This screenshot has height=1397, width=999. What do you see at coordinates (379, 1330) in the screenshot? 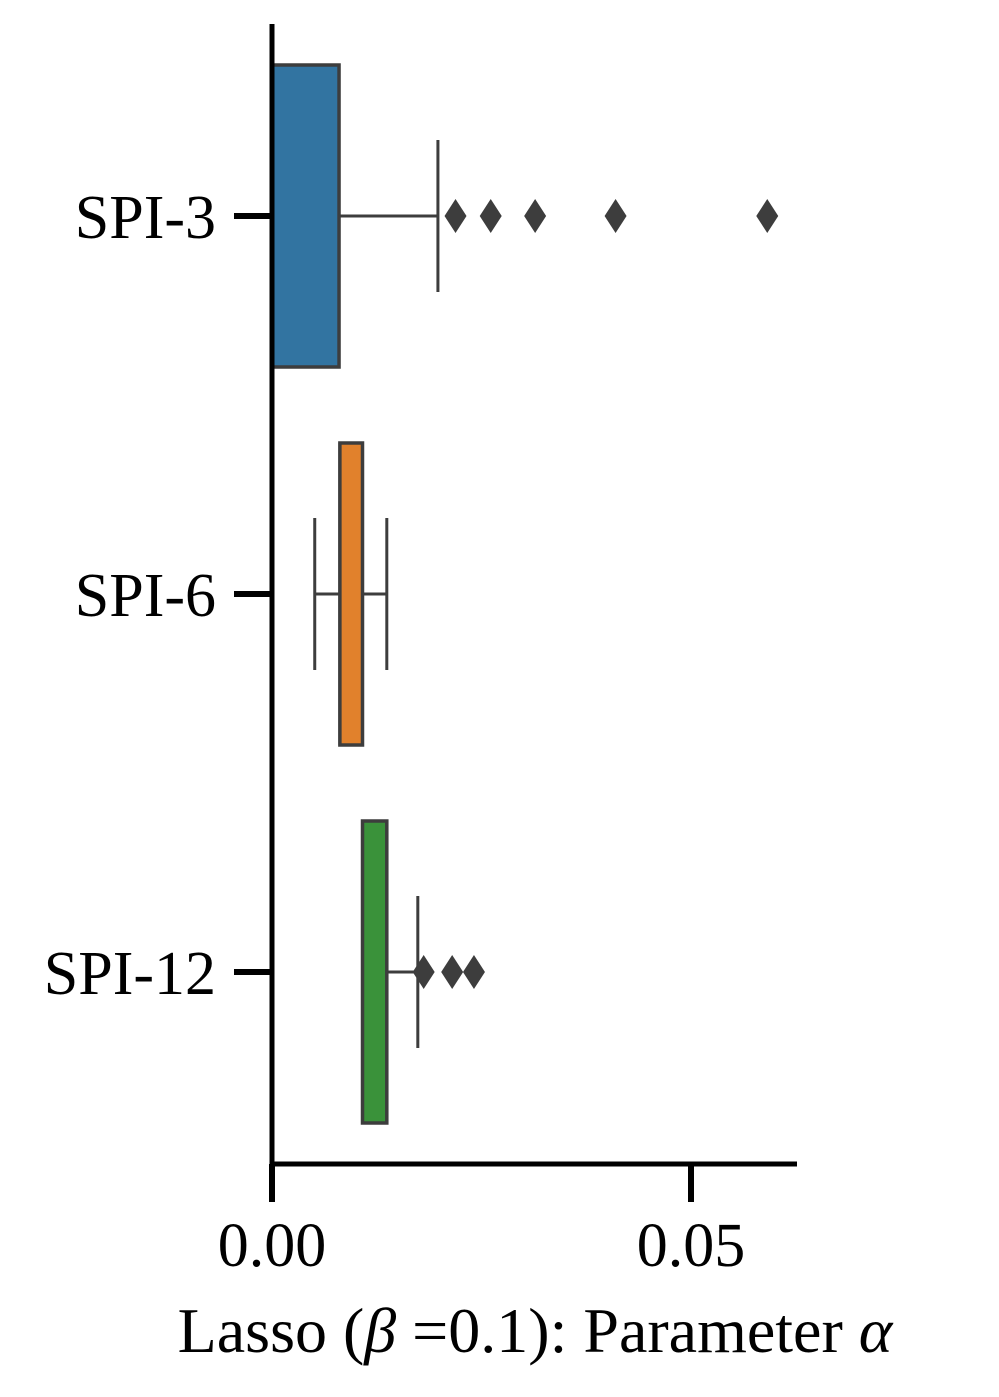
I see `beta-symbol: β` at bounding box center [379, 1330].